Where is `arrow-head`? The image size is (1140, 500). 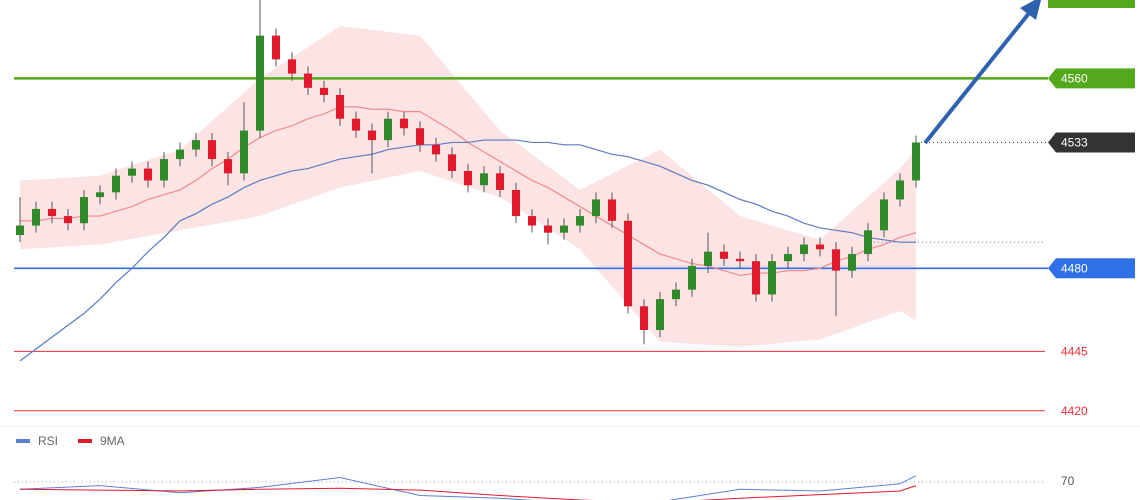 arrow-head is located at coordinates (1030, 10).